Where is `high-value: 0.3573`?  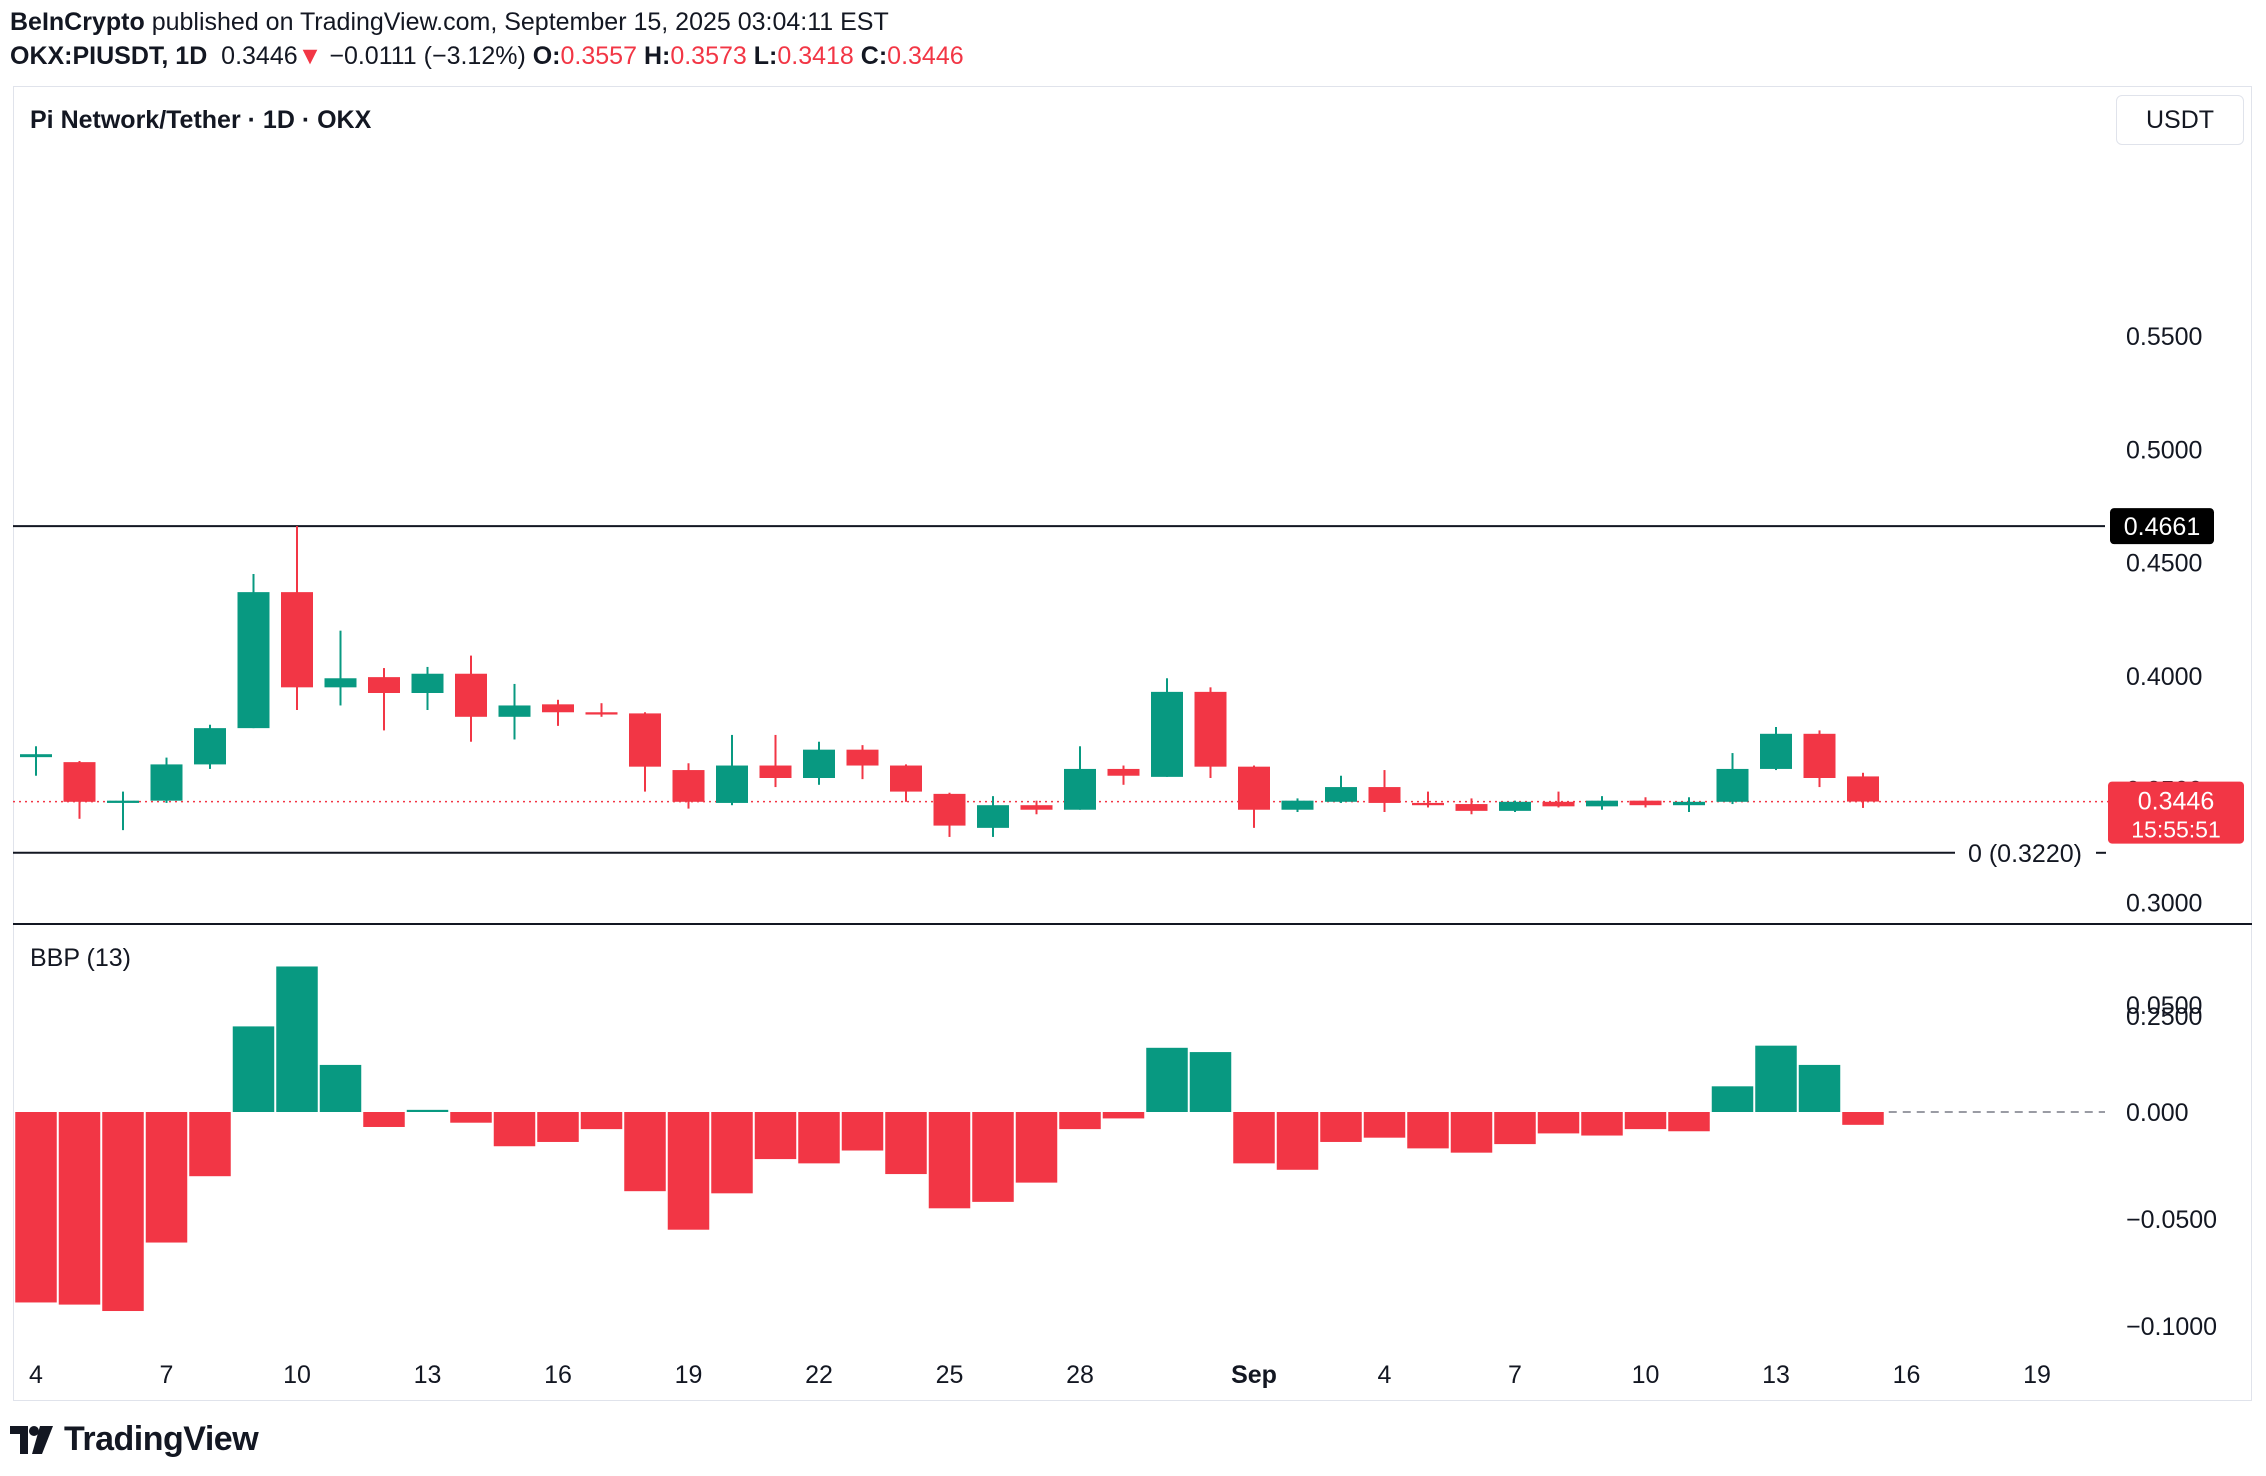 high-value: 0.3573 is located at coordinates (708, 56).